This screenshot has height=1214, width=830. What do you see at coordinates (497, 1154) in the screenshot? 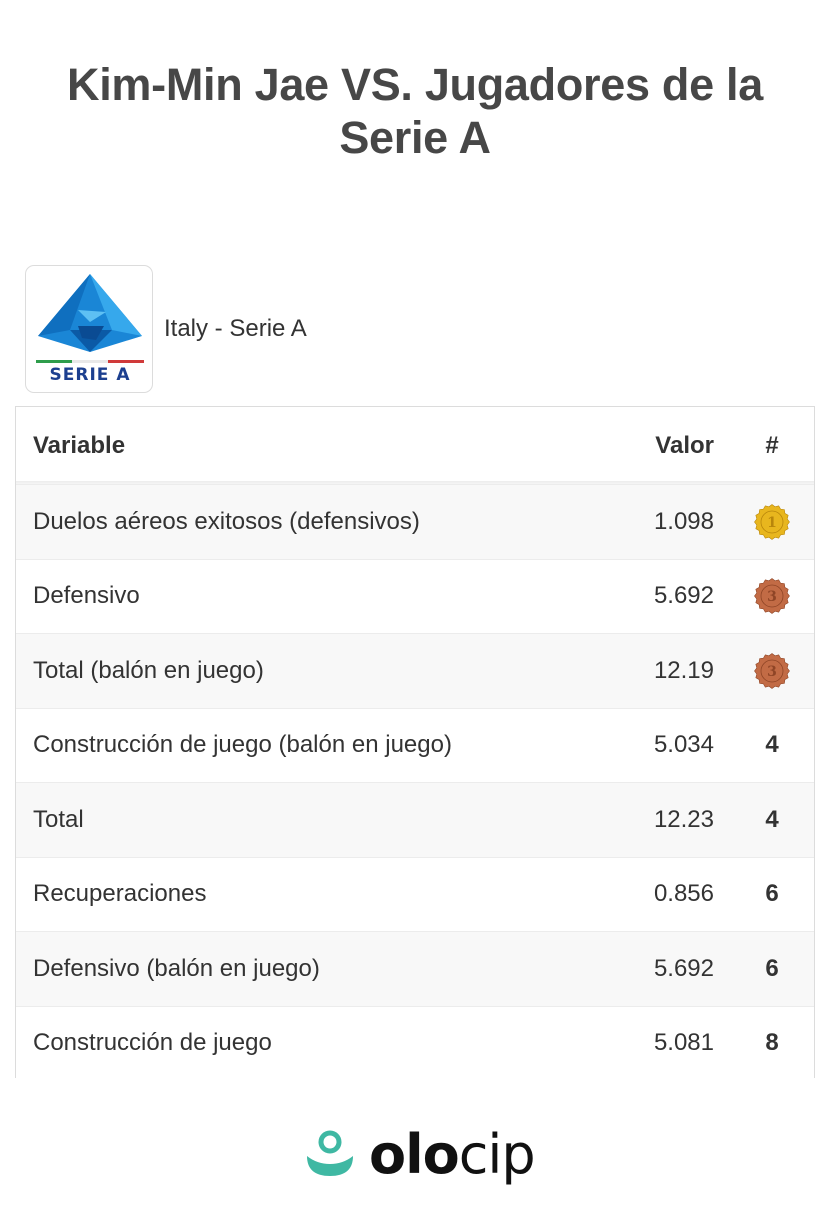
I see `brand-part-2: cip` at bounding box center [497, 1154].